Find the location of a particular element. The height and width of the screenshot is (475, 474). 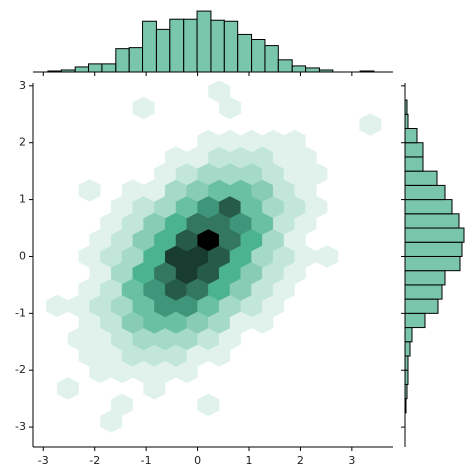

x-tick-label: 2 is located at coordinates (300, 460).